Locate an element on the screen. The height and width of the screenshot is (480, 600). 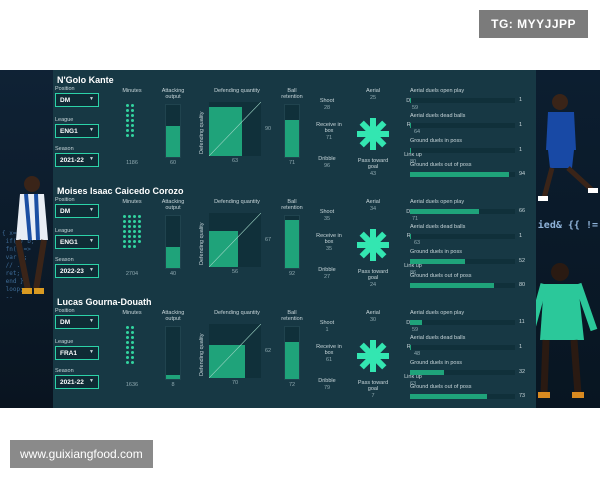
pass-toward-goal-value: 24 is located at coordinates (373, 285).